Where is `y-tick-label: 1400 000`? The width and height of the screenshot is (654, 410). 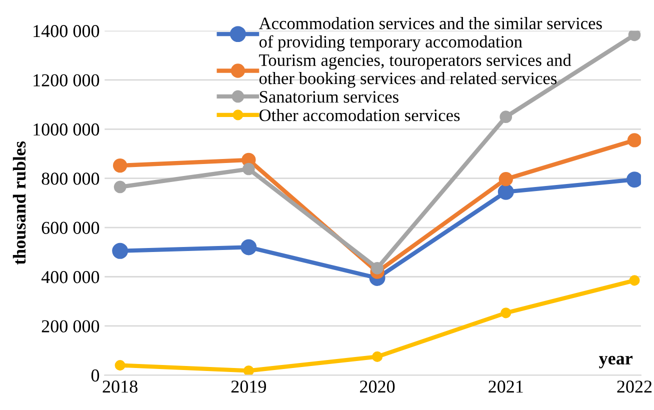 y-tick-label: 1400 000 is located at coordinates (67, 31).